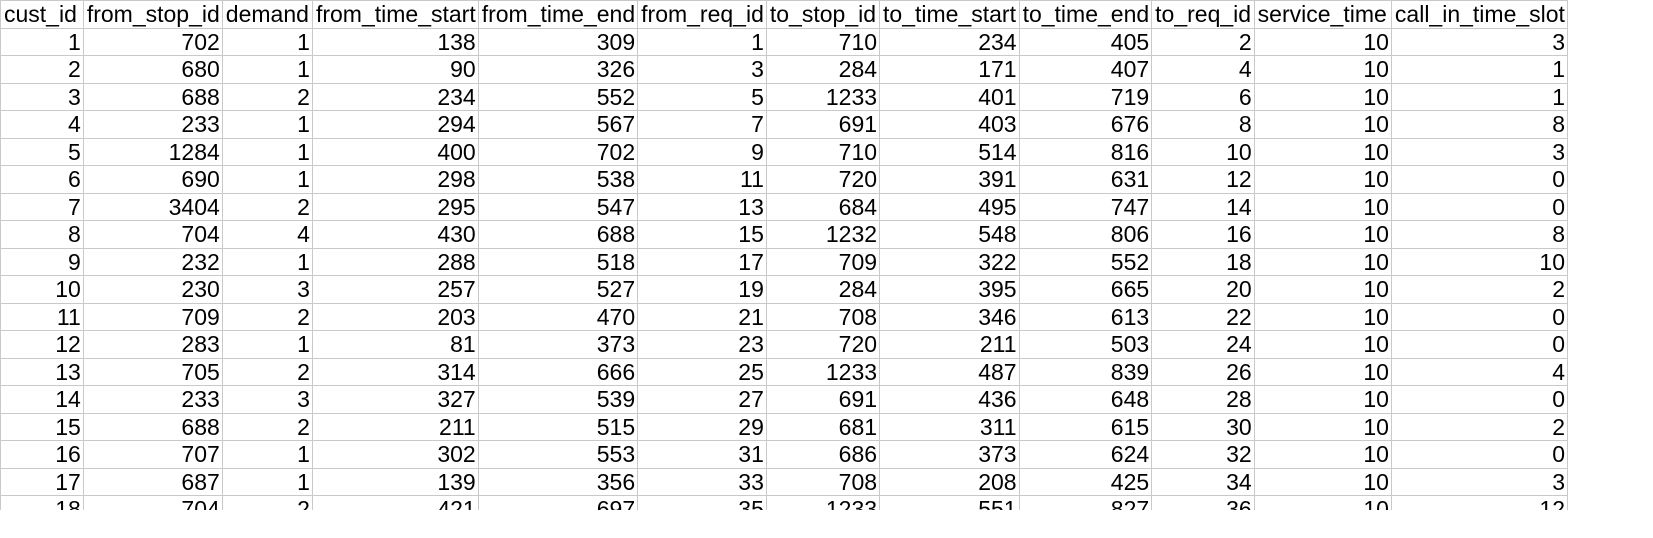  Describe the element at coordinates (152, 206) in the screenshot. I see `cell-from-stop-id: 3404` at that location.